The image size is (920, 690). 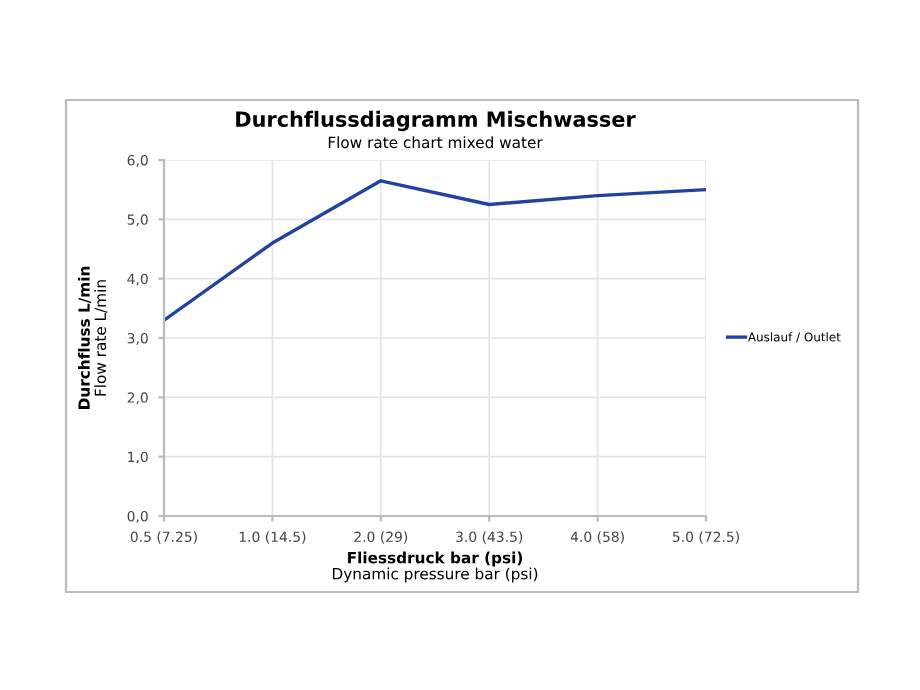 I want to click on line-series, so click(x=435, y=250).